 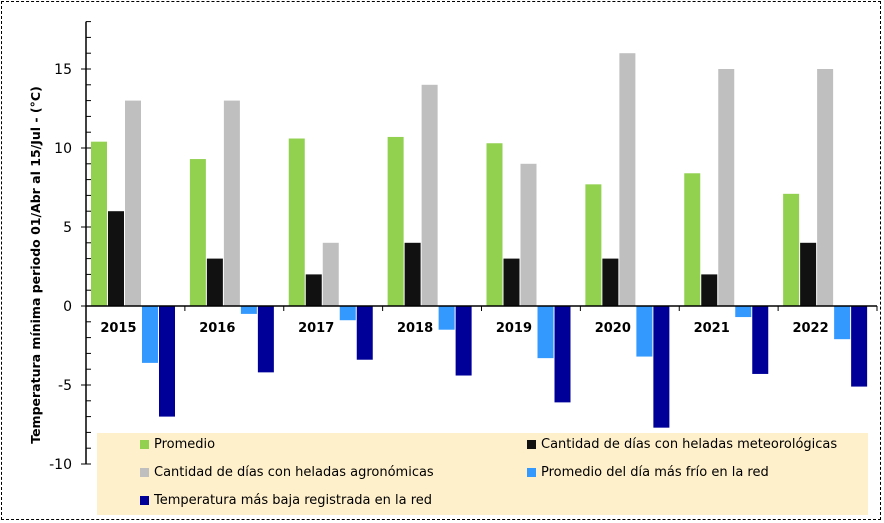 What do you see at coordinates (294, 472) in the screenshot?
I see `legend-label: Cantidad de días con heladas agronómicas` at bounding box center [294, 472].